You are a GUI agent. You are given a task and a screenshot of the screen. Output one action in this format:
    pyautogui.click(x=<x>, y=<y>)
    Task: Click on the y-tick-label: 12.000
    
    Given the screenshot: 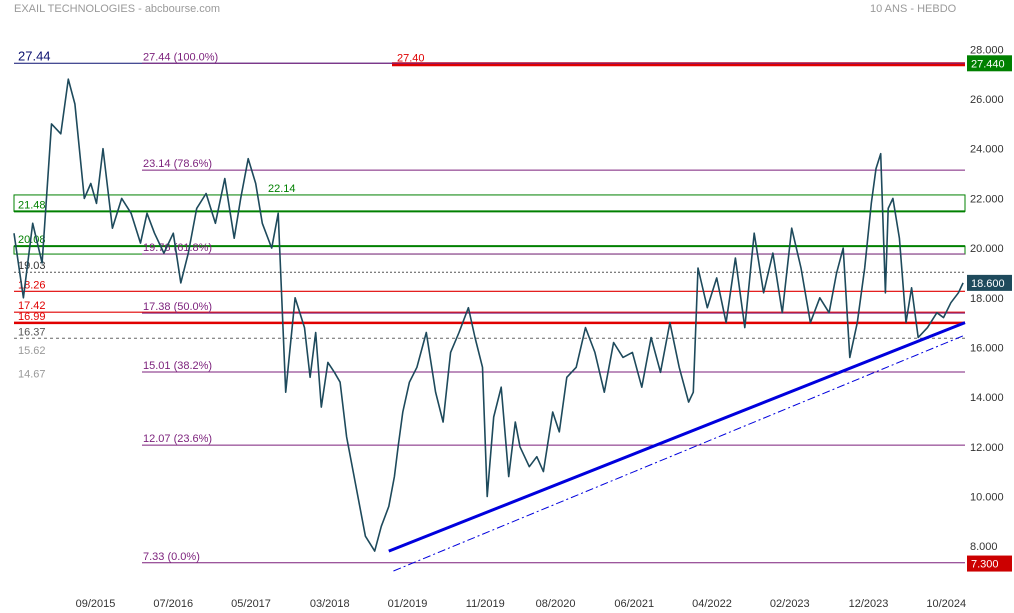 What is the action you would take?
    pyautogui.click(x=987, y=448)
    